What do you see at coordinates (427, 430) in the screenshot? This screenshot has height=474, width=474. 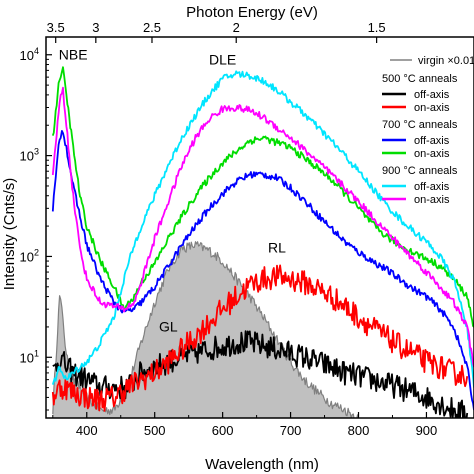 I see `x-tick-label: 900` at bounding box center [427, 430].